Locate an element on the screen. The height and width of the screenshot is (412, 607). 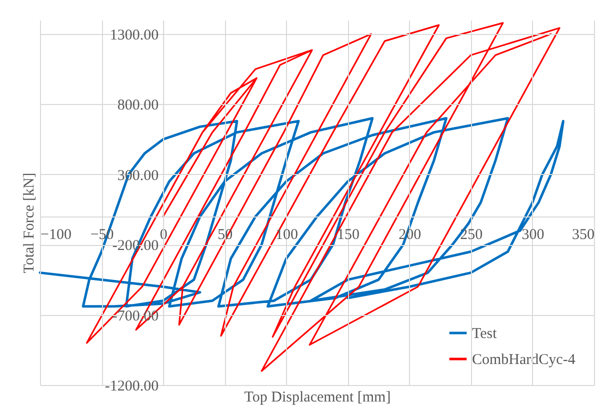
x-tick-label: 0 is located at coordinates (164, 235).